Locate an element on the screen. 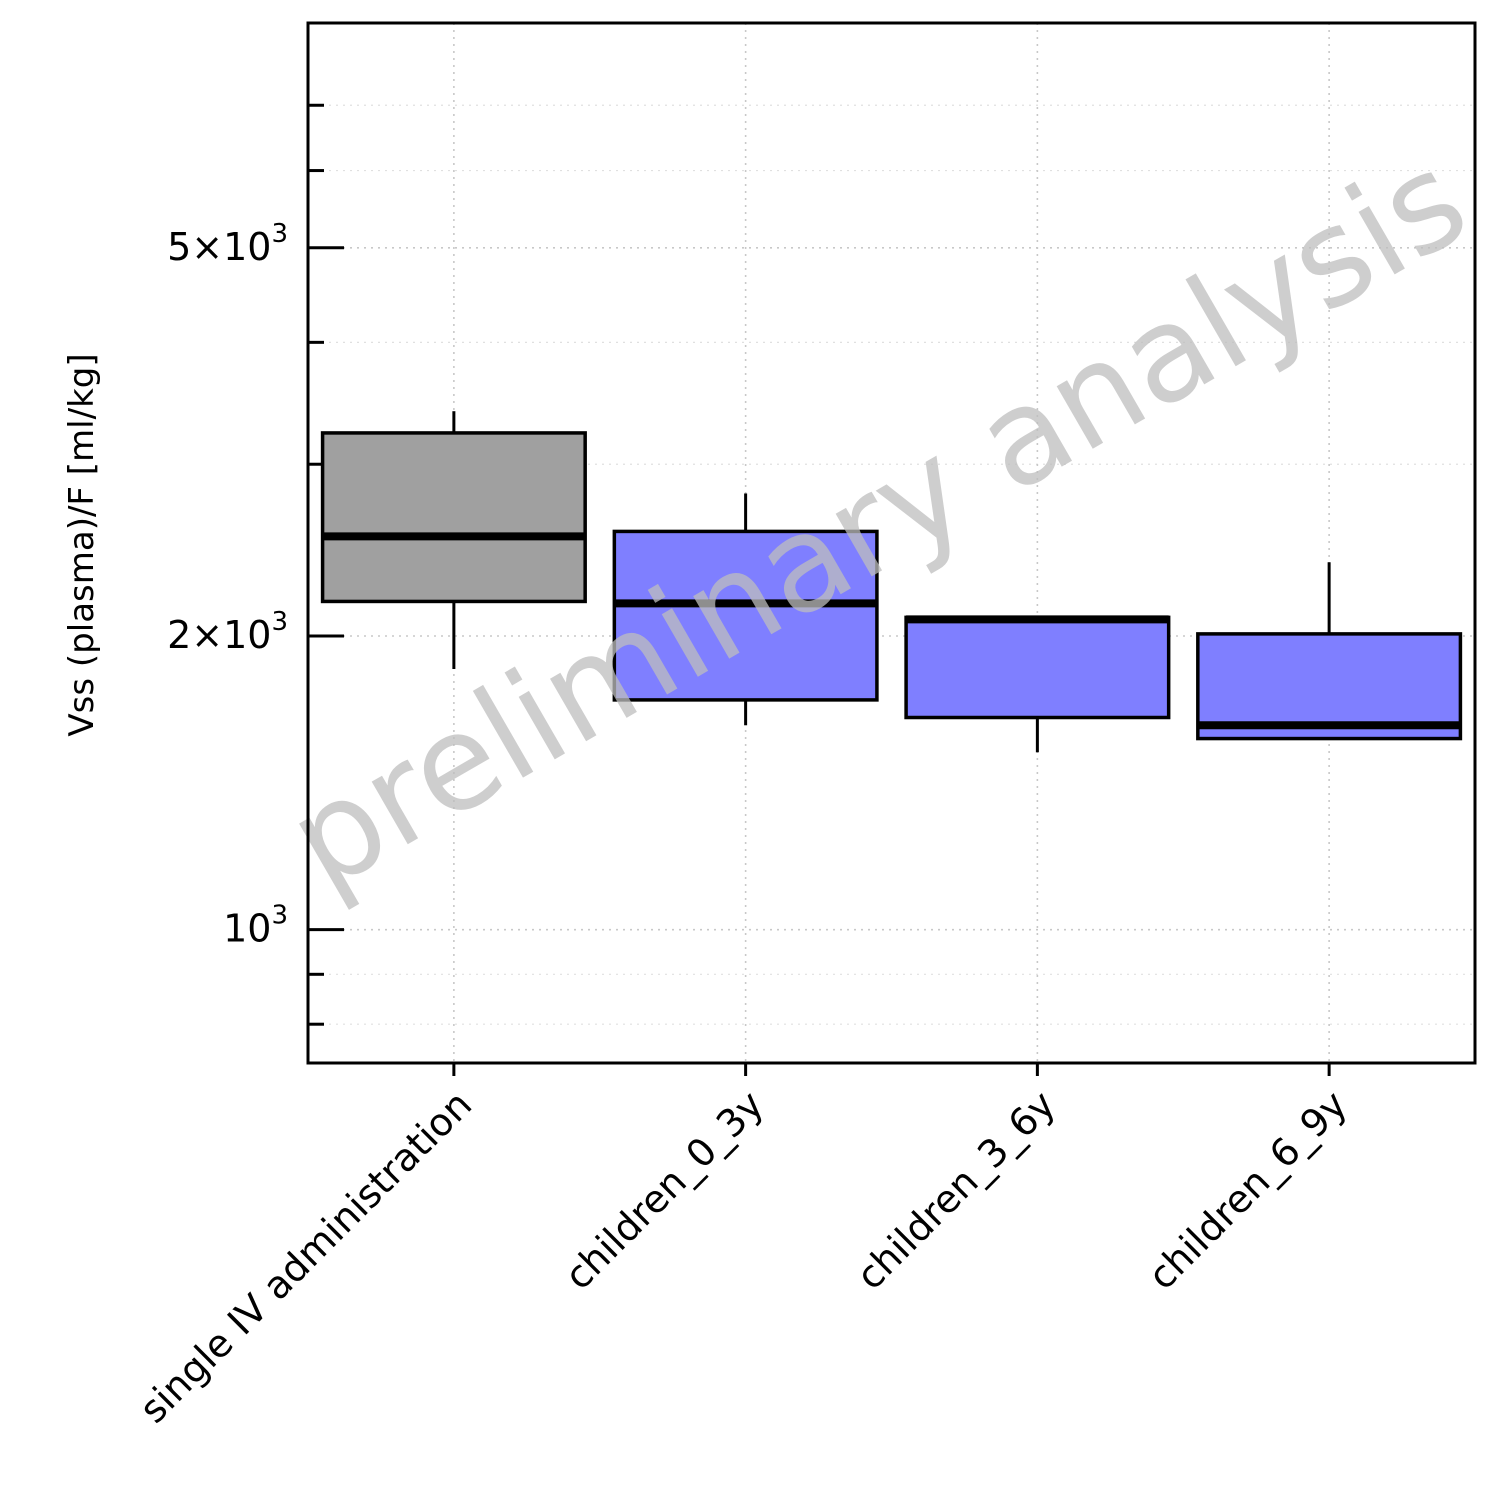 The height and width of the screenshot is (1500, 1500). y-tick-label: 5×103 is located at coordinates (227, 244).